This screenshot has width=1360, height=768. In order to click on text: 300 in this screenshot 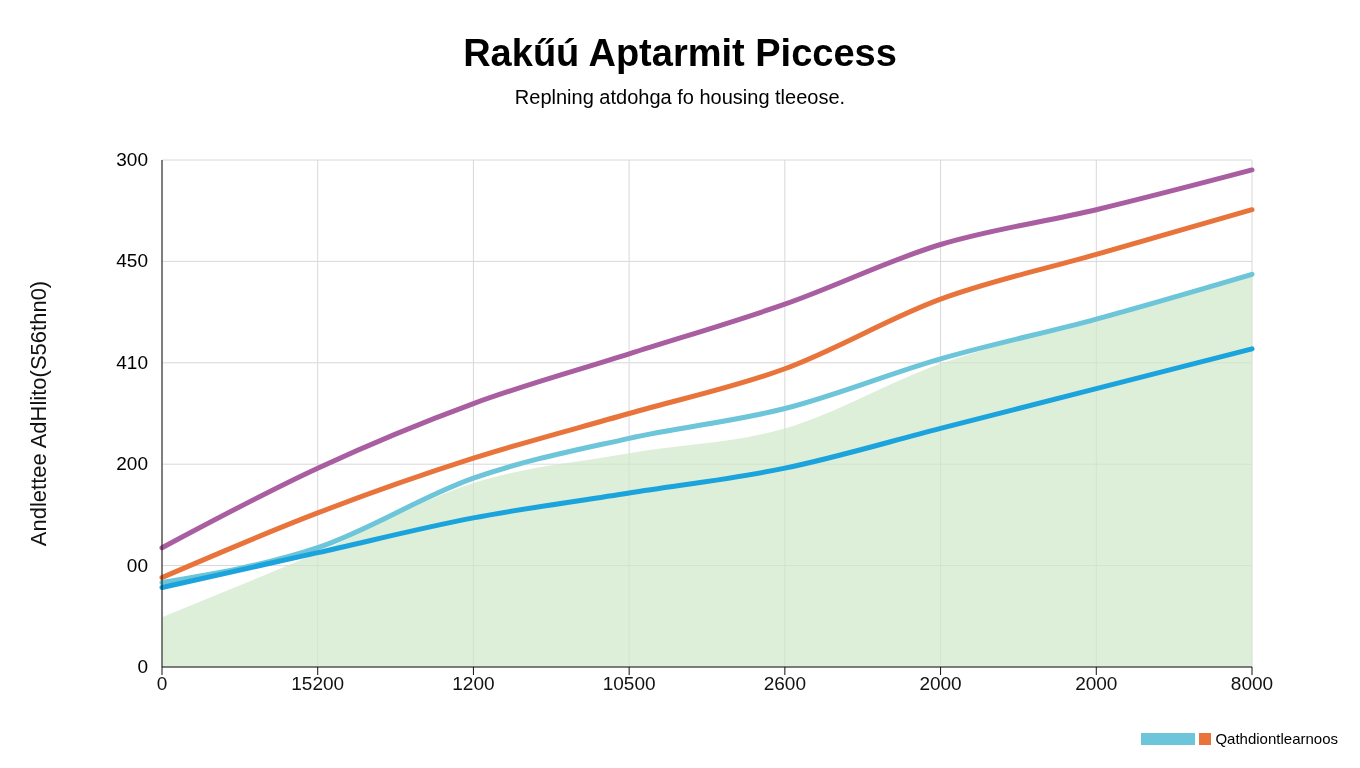, I will do `click(131, 160)`.